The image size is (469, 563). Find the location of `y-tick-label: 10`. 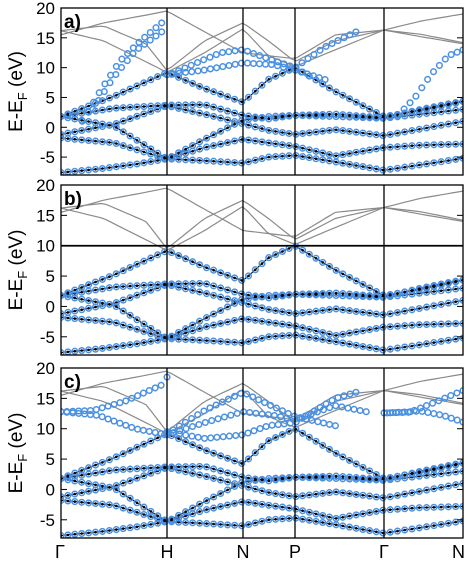

y-tick-label: 10 is located at coordinates (45, 429).